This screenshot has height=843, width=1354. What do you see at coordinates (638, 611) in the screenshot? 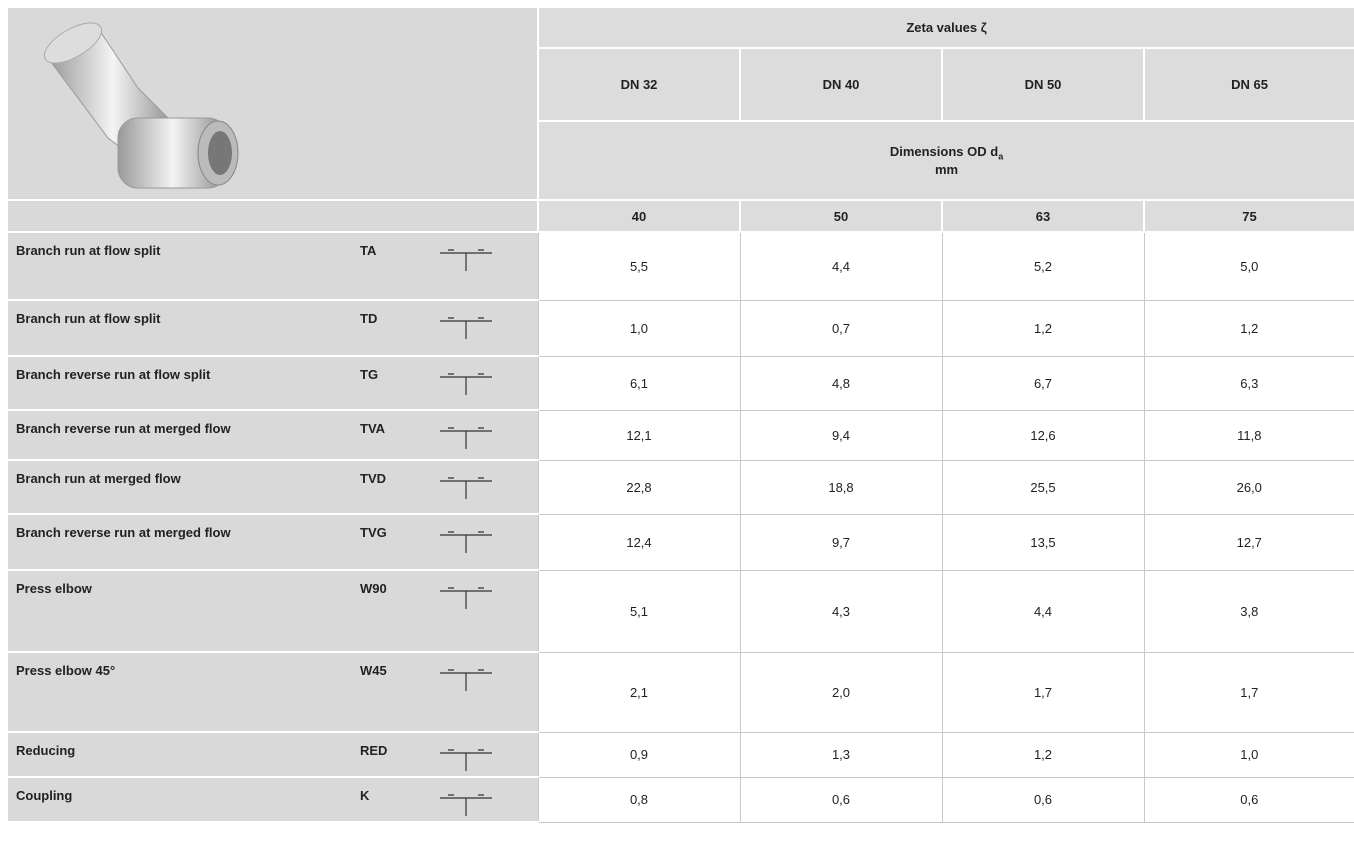
I see `zeta-value: 5,1` at bounding box center [638, 611].